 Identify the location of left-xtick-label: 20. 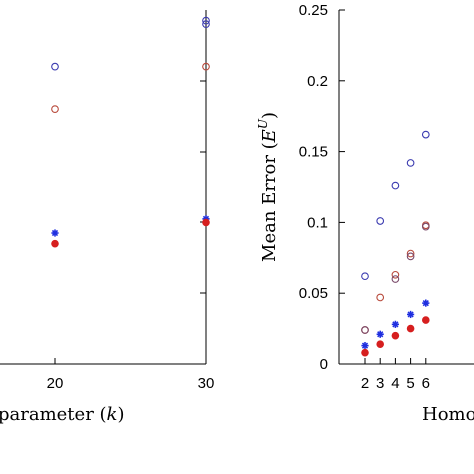
(55, 383).